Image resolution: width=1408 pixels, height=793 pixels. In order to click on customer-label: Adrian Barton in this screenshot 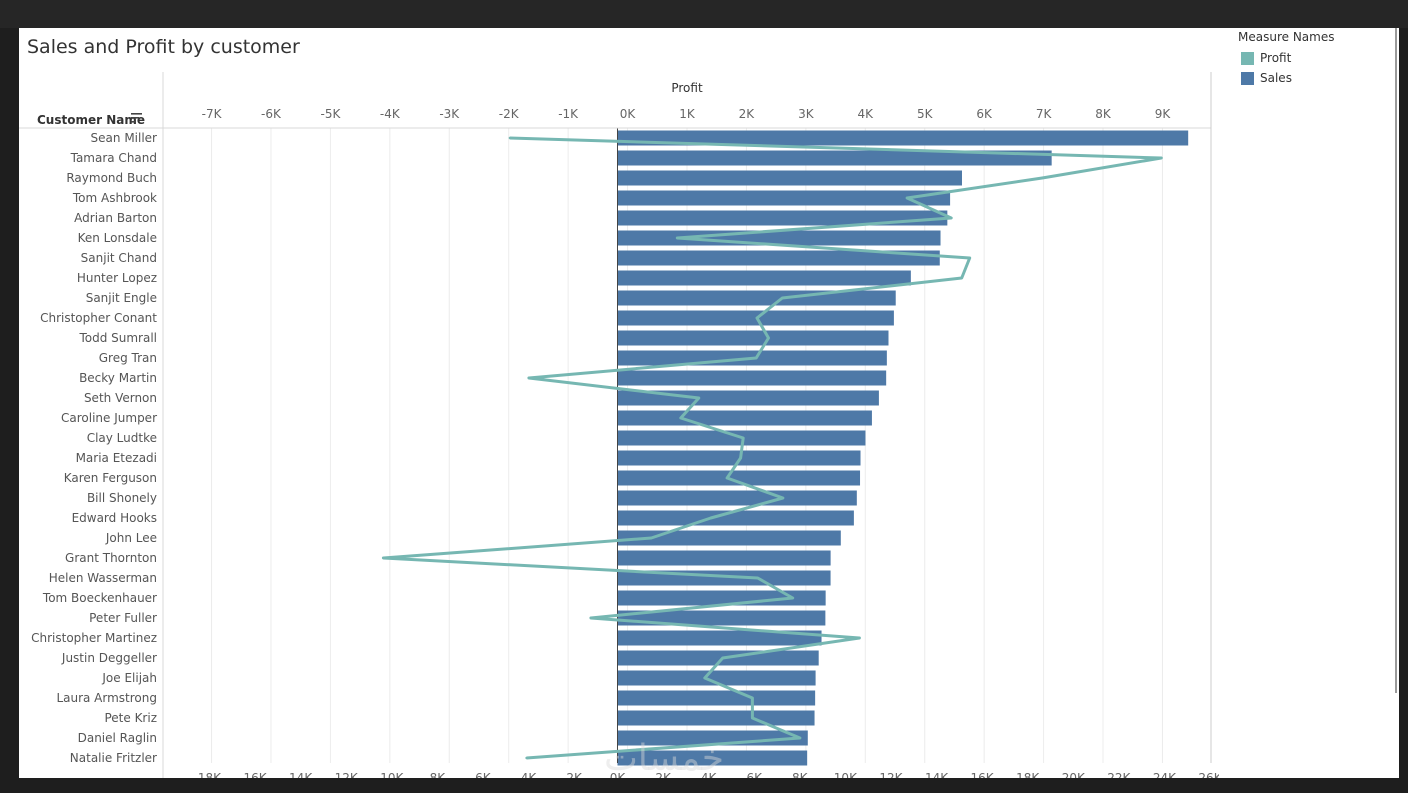, I will do `click(115, 218)`.